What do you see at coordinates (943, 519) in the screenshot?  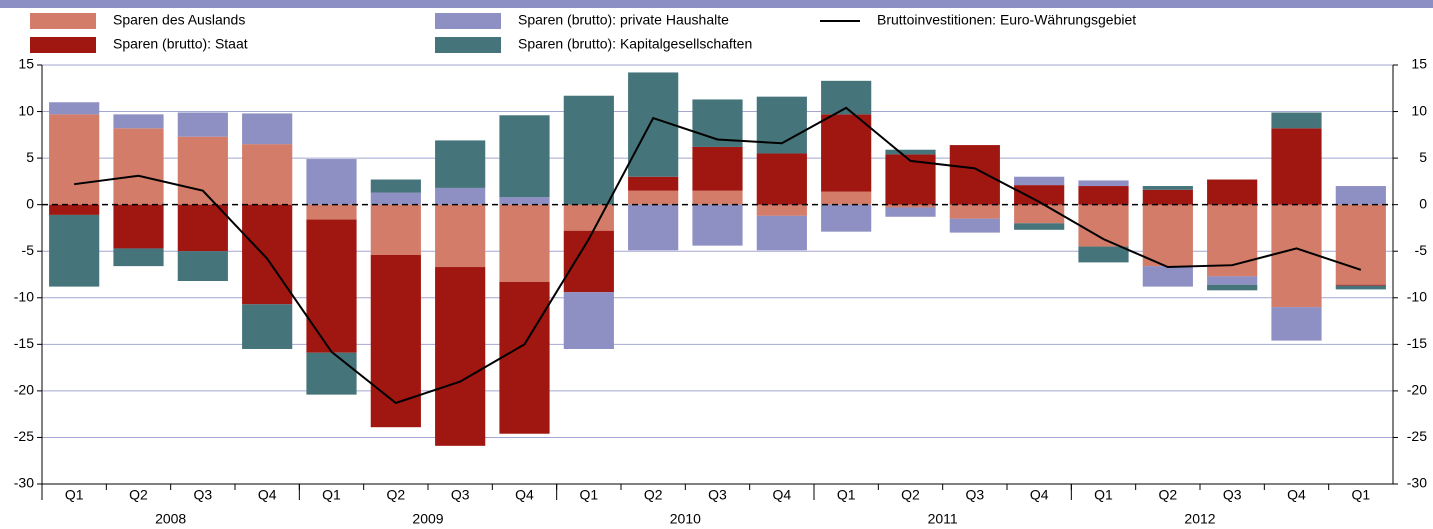 I see `year-label: 2011` at bounding box center [943, 519].